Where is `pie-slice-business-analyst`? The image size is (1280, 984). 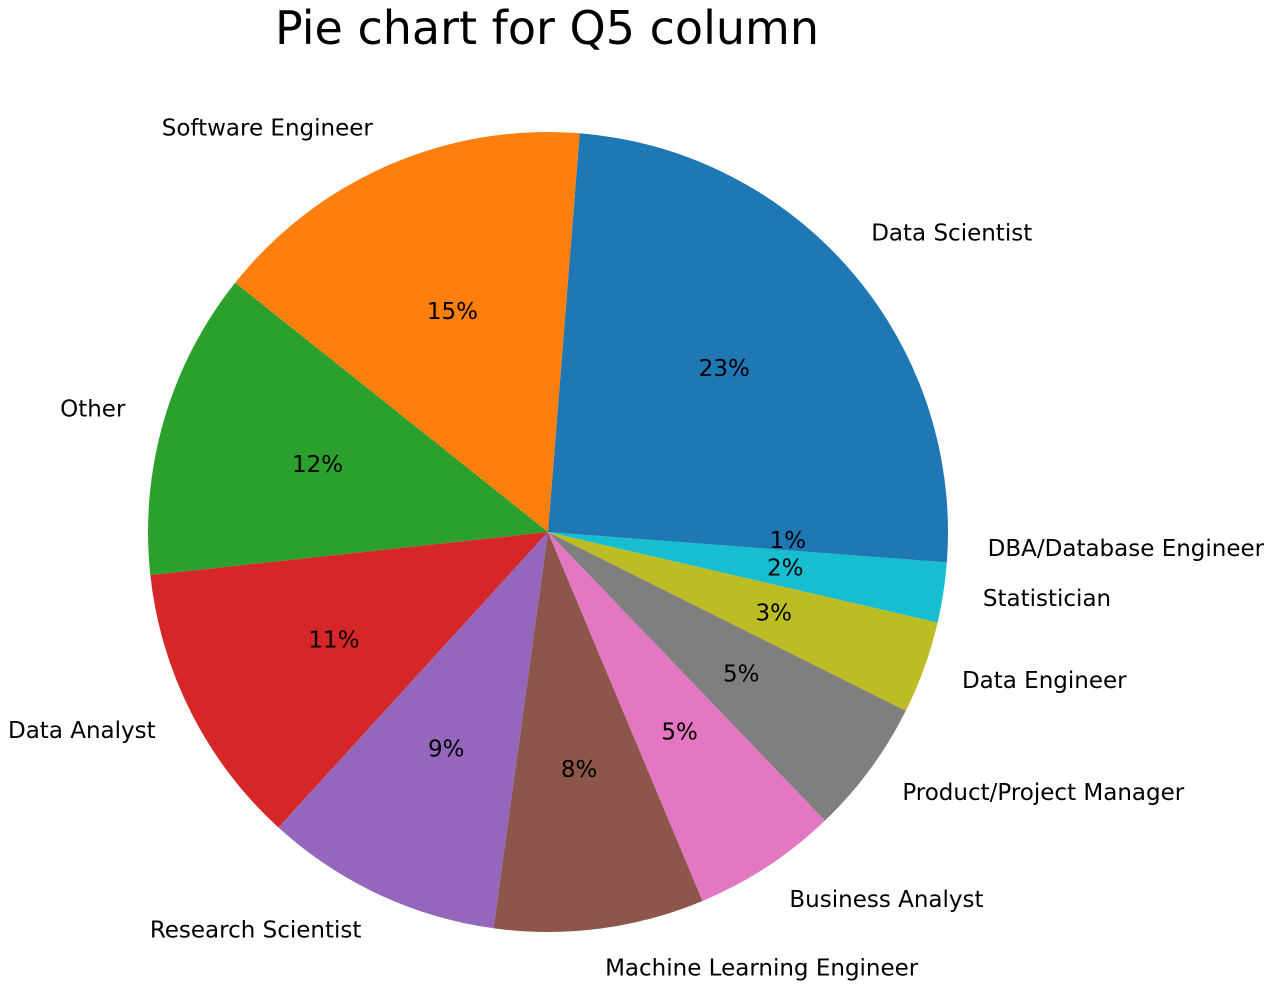 pie-slice-business-analyst is located at coordinates (686, 716).